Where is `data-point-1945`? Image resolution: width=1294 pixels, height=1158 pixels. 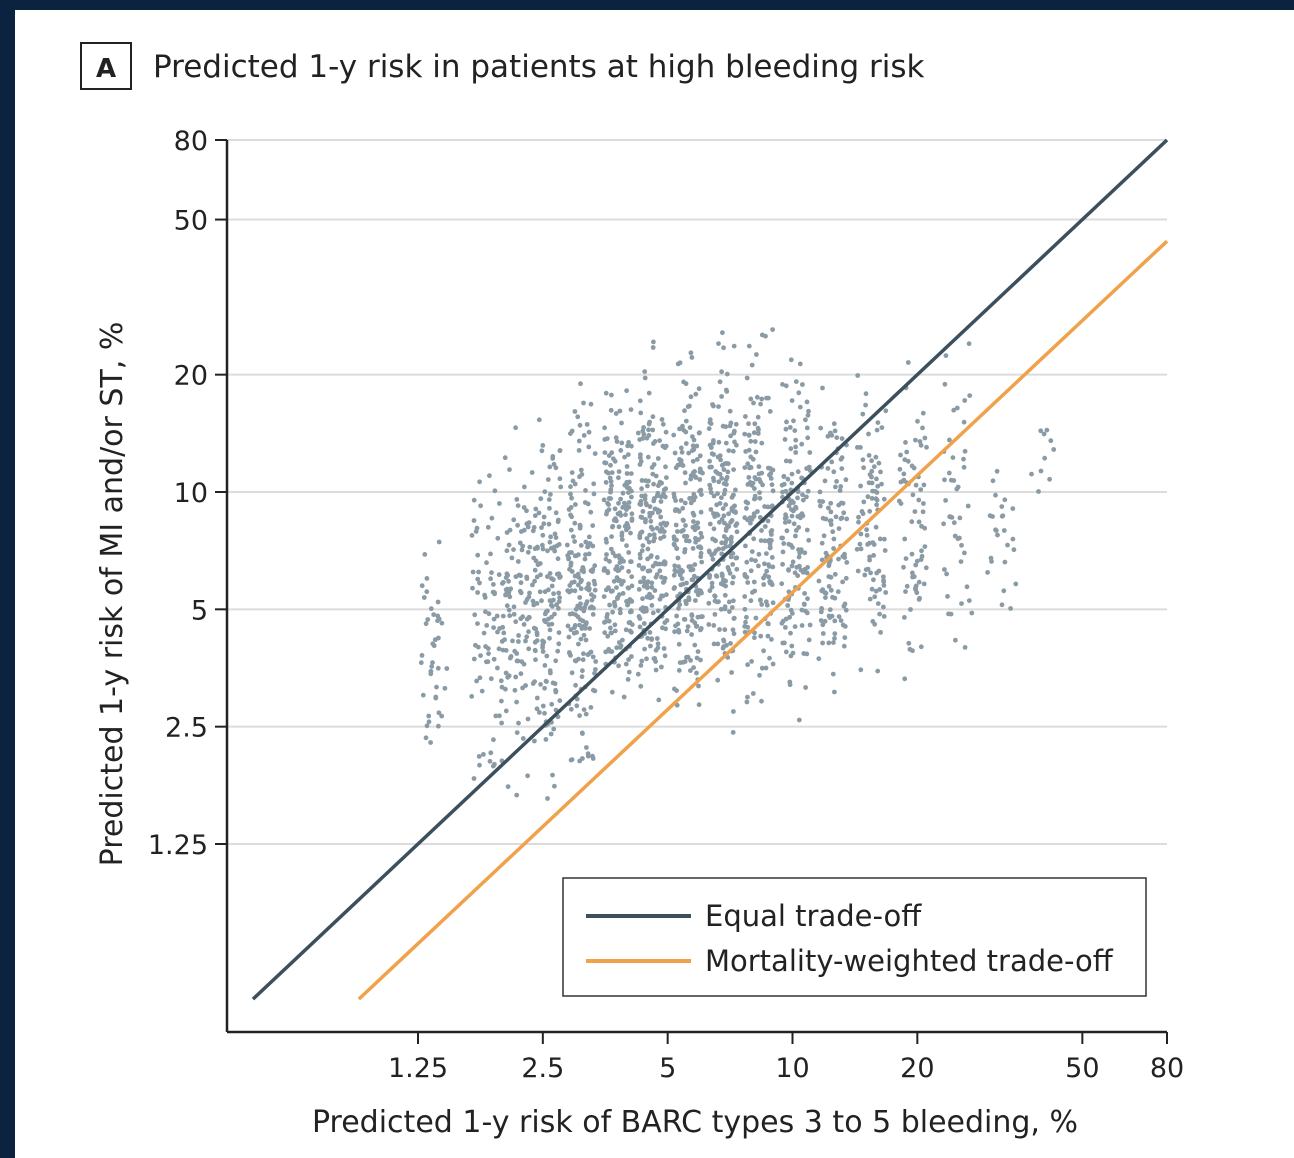
data-point-1945 is located at coordinates (907, 586).